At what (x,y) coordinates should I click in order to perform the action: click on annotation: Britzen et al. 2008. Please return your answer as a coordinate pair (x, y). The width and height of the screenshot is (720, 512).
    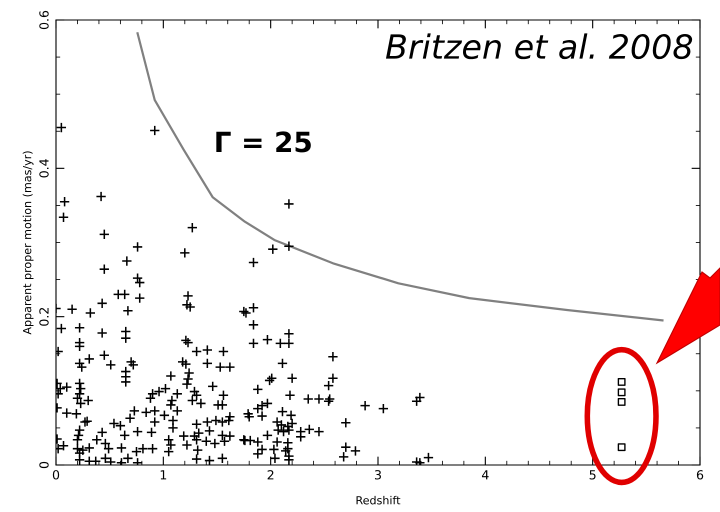
    Looking at the image, I should click on (539, 46).